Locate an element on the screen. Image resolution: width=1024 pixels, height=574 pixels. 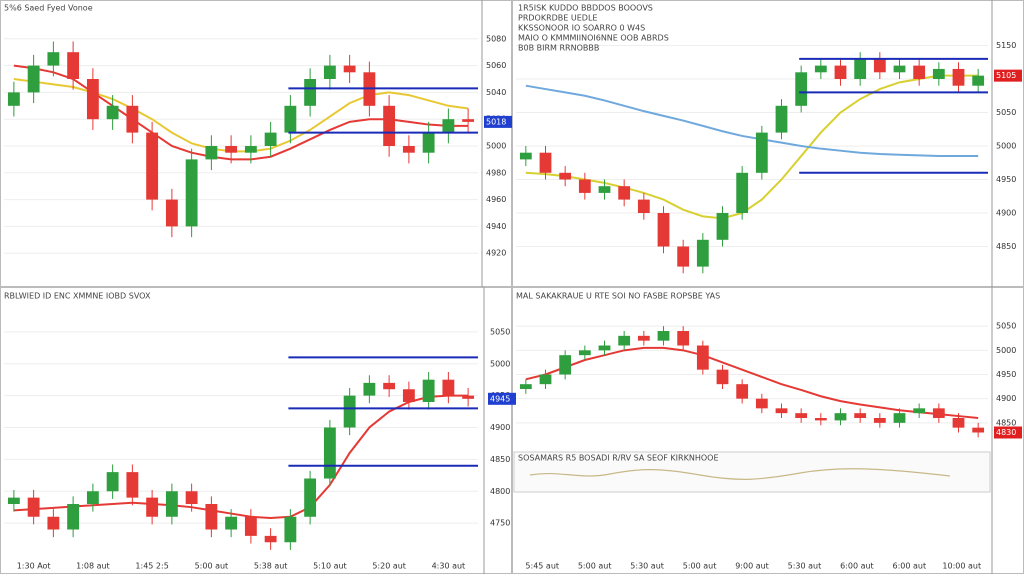
y-tick-label: 4980 is located at coordinates (496, 172).